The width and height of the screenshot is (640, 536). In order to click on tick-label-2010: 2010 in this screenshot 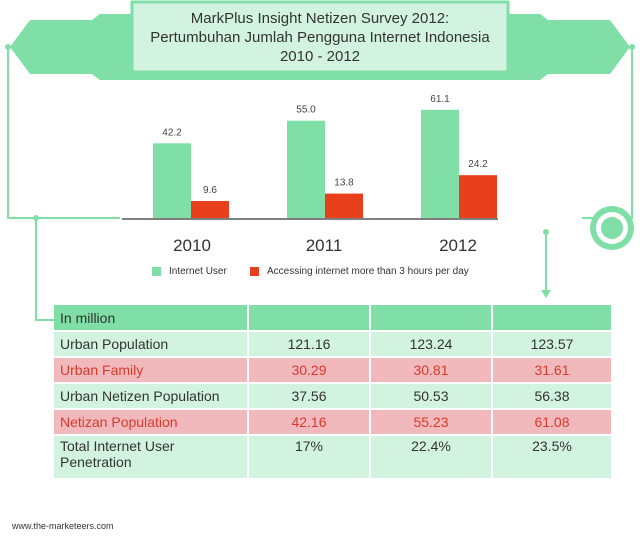, I will do `click(192, 245)`.